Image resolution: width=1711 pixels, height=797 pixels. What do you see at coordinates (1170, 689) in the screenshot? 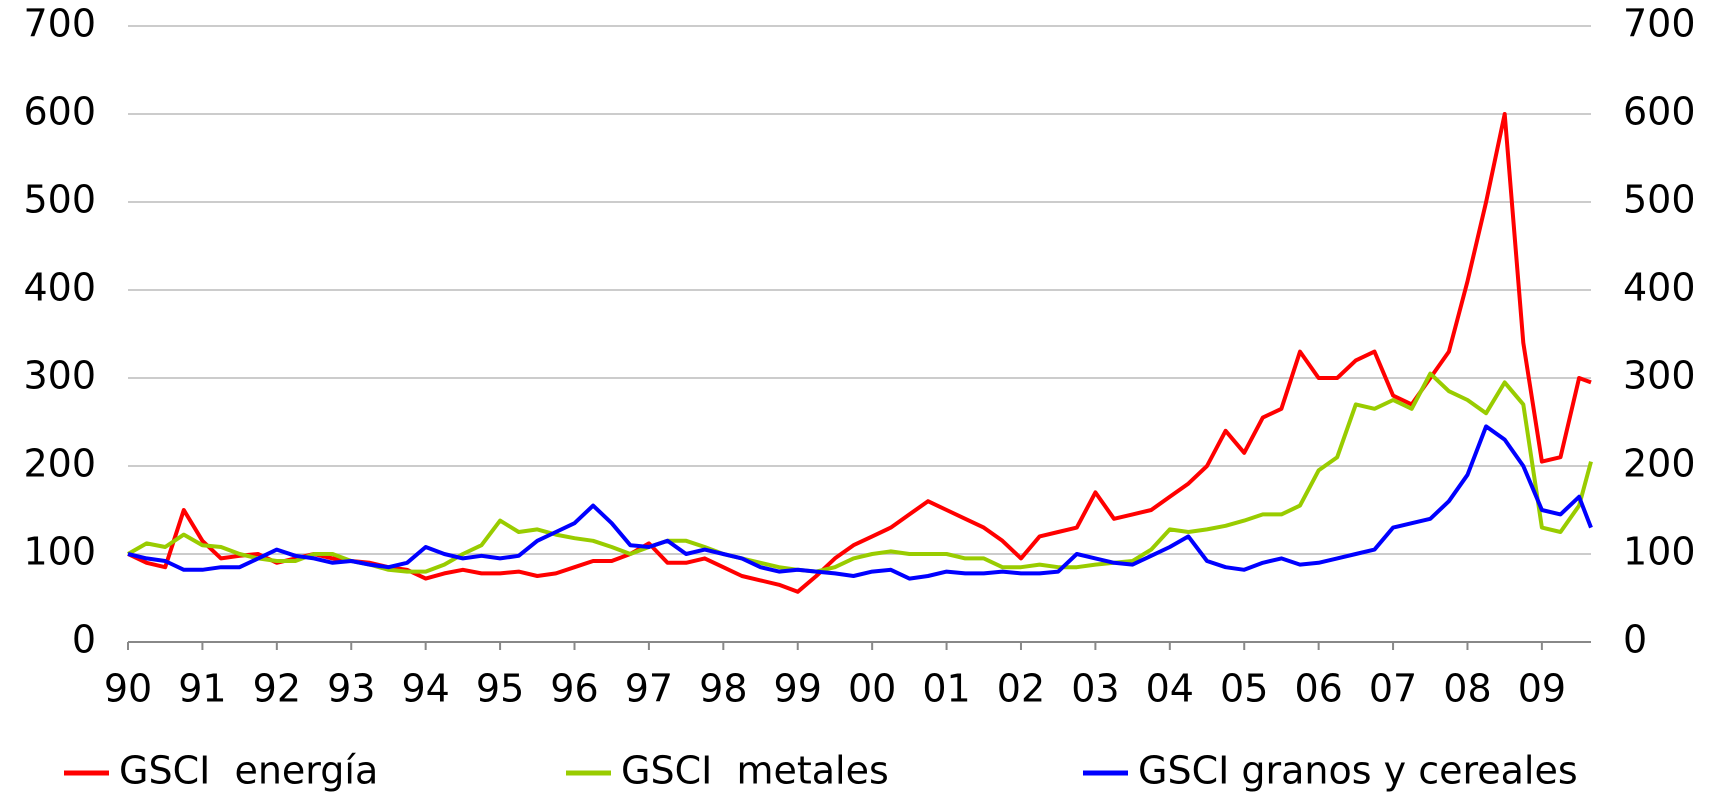
I see `x-tick-label: 04` at bounding box center [1170, 689].